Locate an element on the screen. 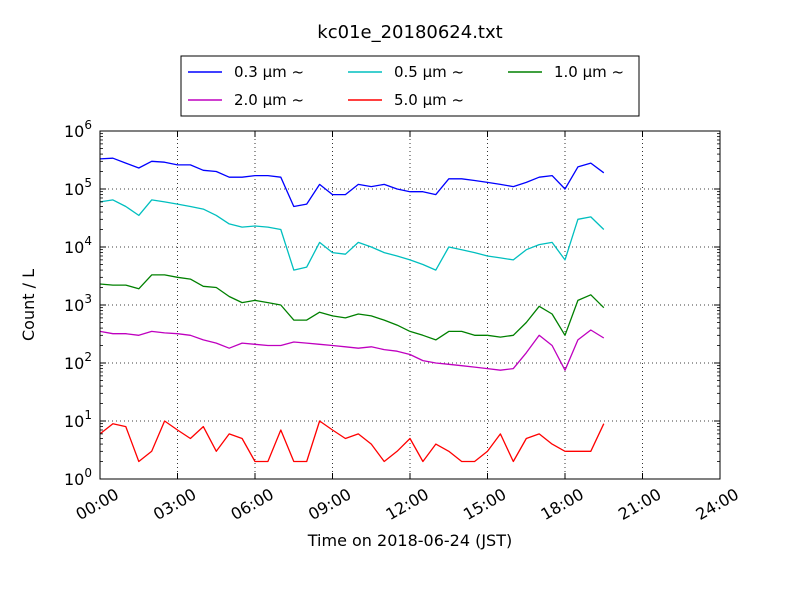 Image resolution: width=800 pixels, height=600 pixels. legend-label-1: 0.3 μm ~ is located at coordinates (269, 72).